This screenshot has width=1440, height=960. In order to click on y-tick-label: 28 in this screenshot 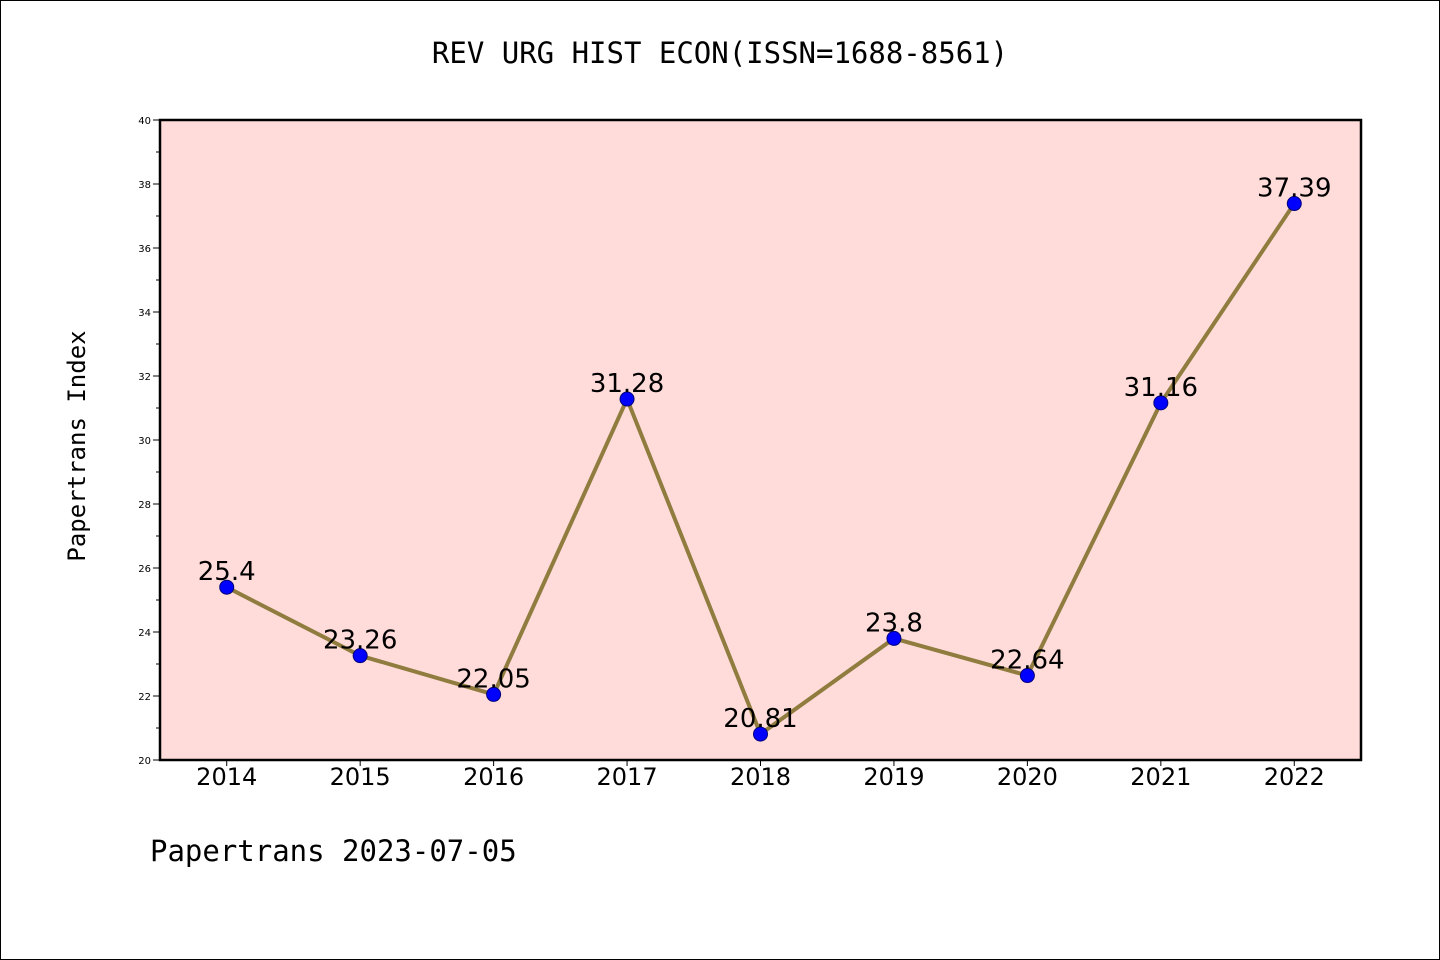, I will do `click(144, 505)`.